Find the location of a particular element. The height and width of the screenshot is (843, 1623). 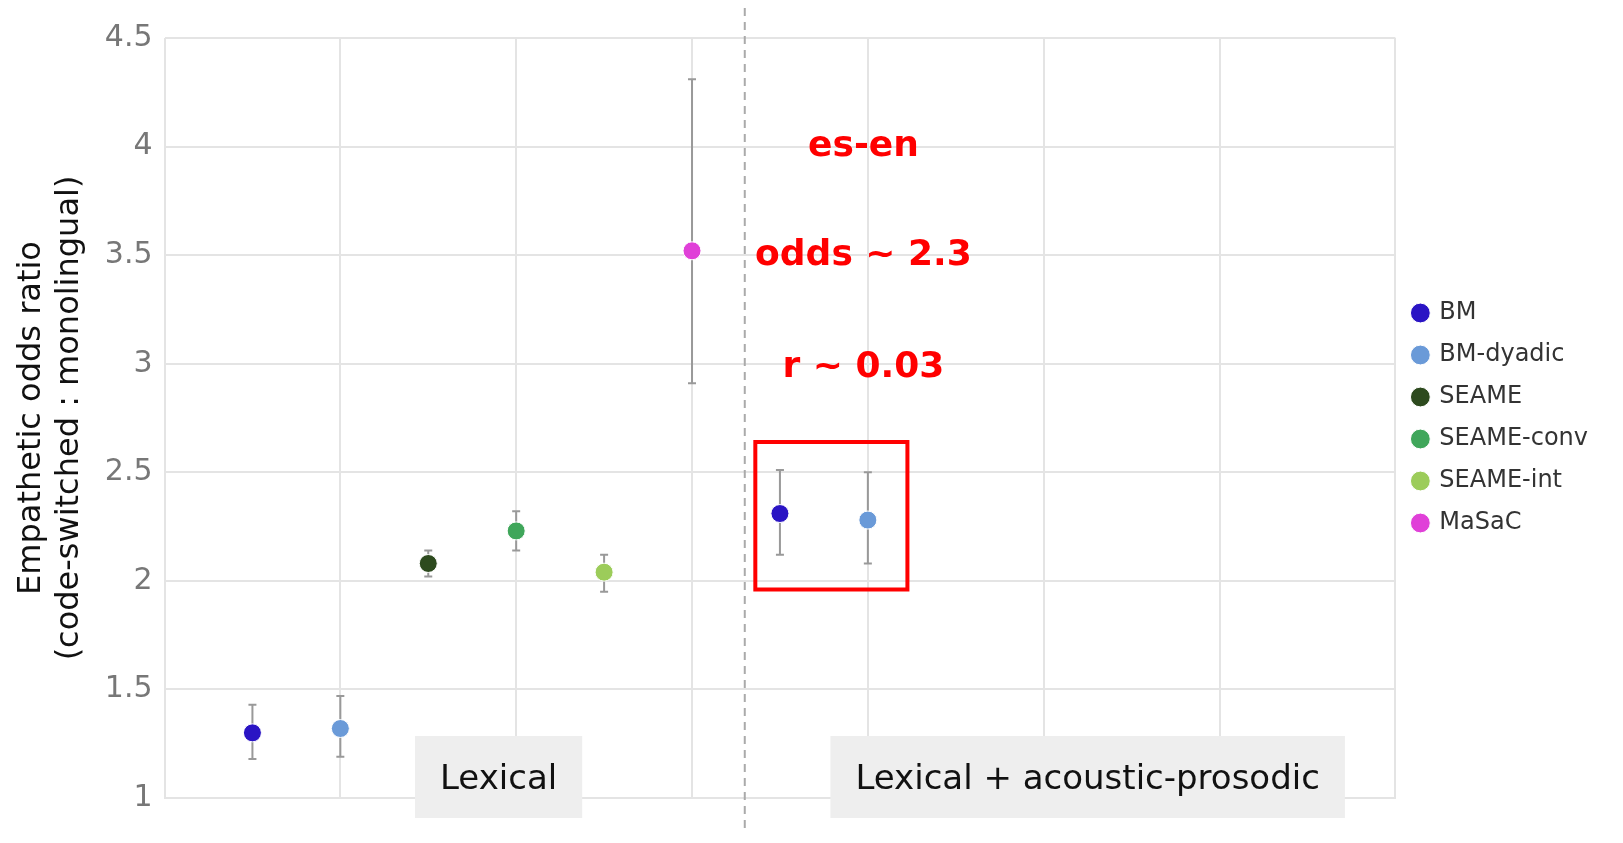

y-axis-title: Empathetic odds ratio (code-switched : monolingual) is located at coordinates (47, 418).